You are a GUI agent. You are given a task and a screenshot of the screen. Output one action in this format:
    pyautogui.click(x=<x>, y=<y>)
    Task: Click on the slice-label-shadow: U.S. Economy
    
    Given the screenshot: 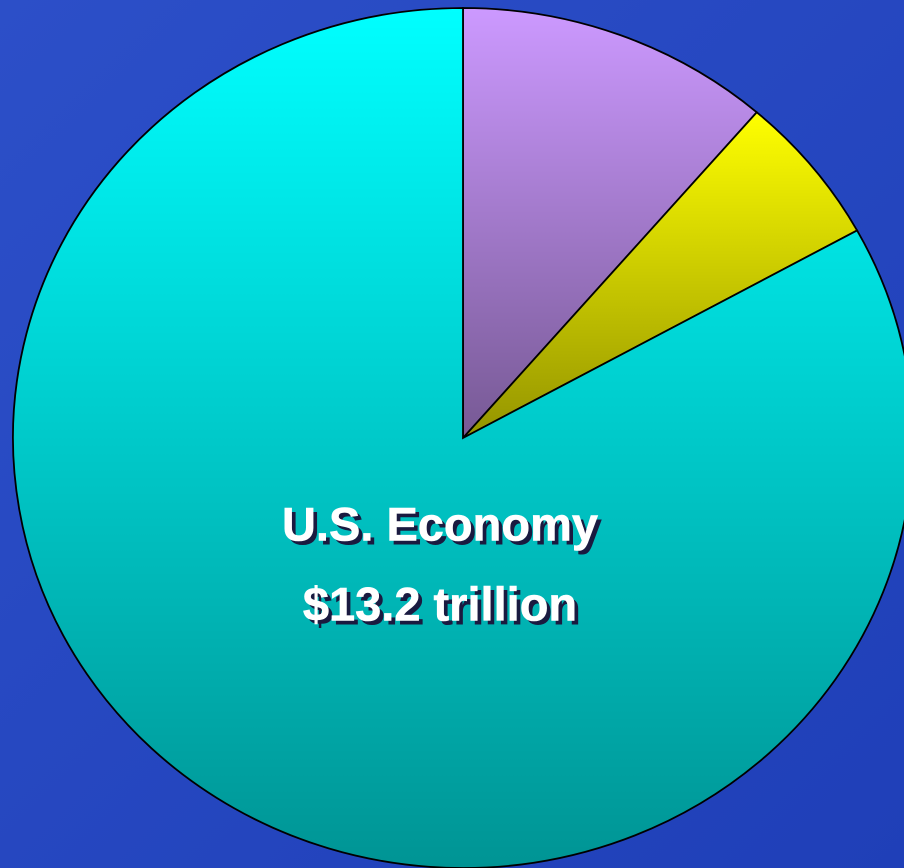 What is the action you would take?
    pyautogui.click(x=444, y=527)
    